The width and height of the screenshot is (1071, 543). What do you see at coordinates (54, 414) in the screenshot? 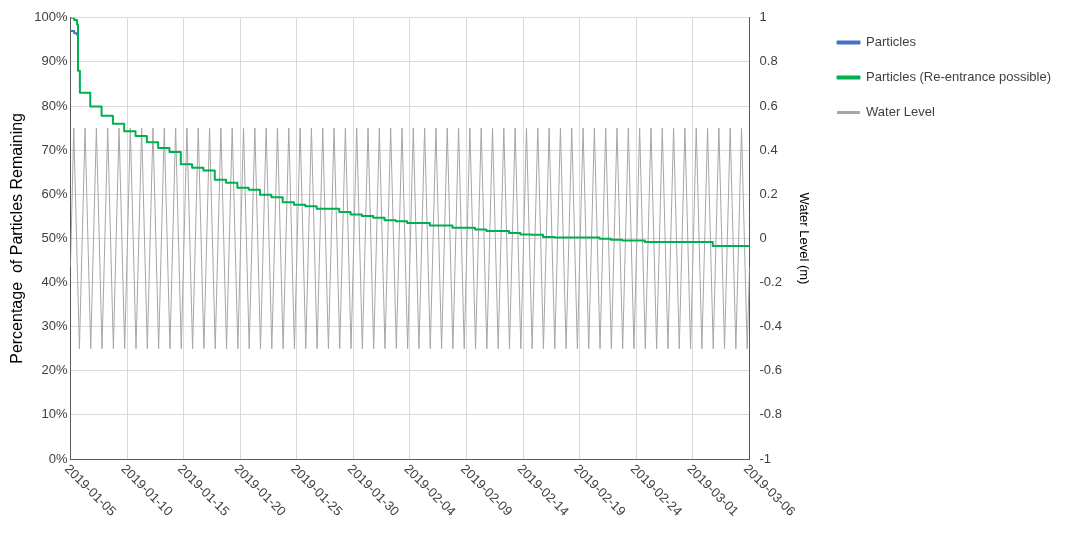
I see `y-tick-label: 10%` at bounding box center [54, 414].